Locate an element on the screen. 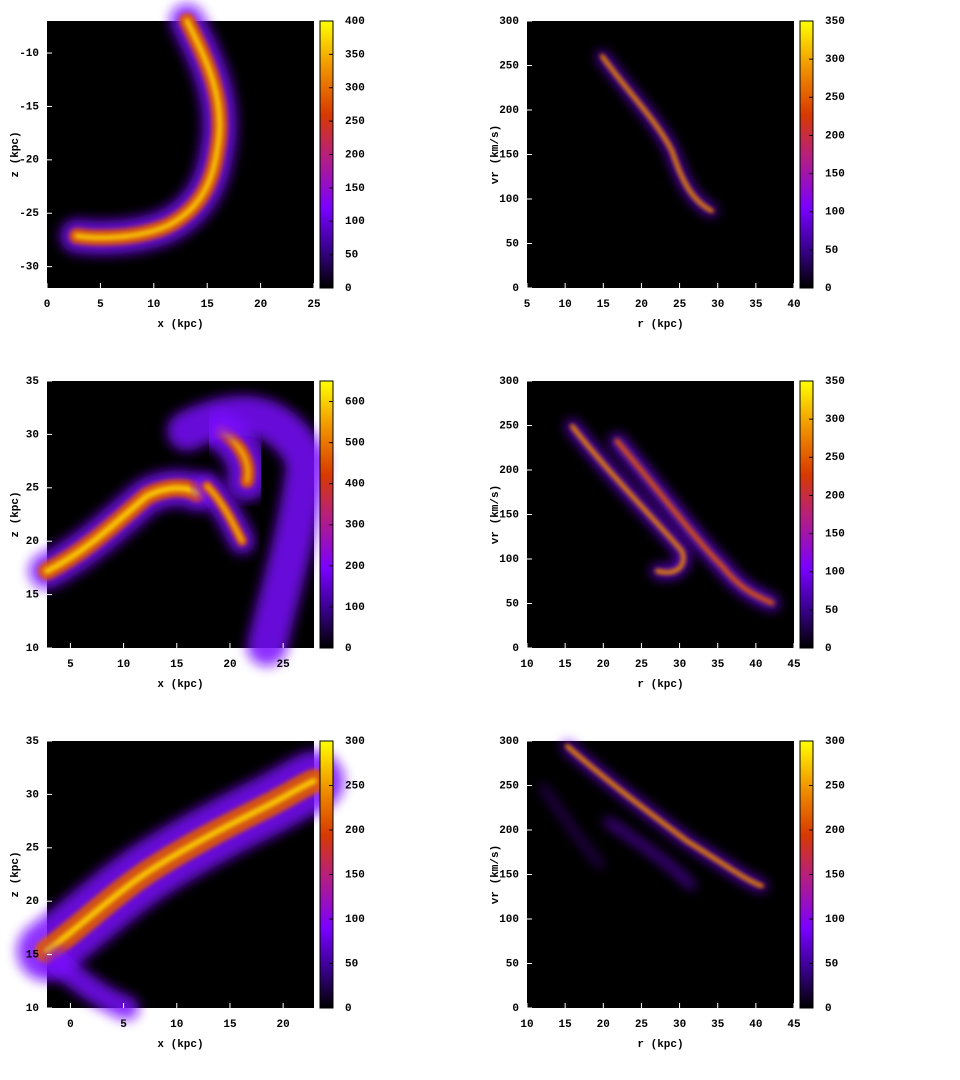 This screenshot has width=960, height=1080. y-tick-label: 25 is located at coordinates (33, 489).